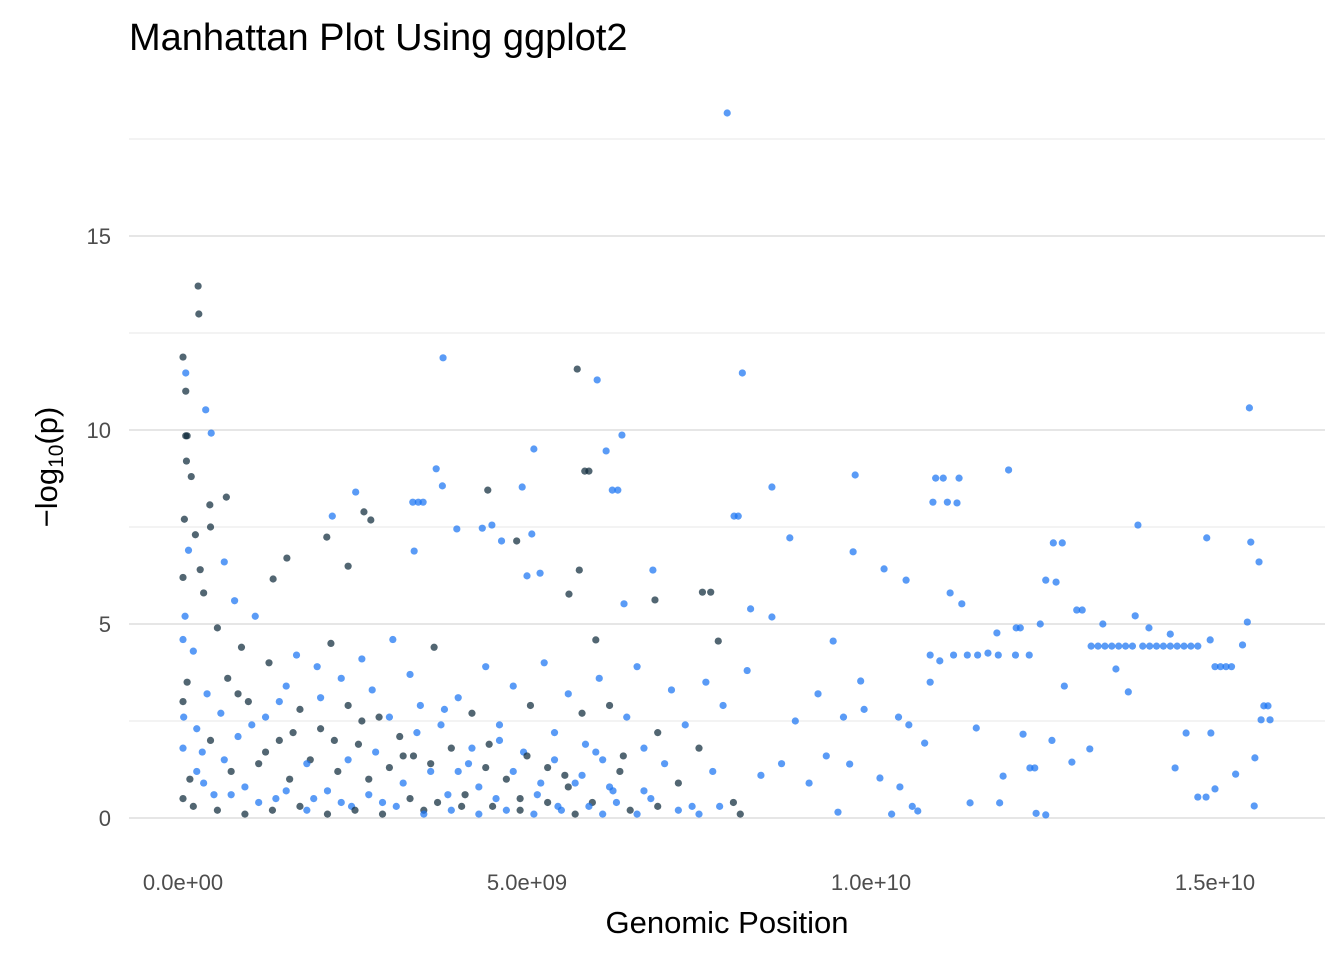 Image resolution: width=1344 pixels, height=960 pixels. What do you see at coordinates (871, 882) in the screenshot?
I see `x-tick-label: 1.0e+10` at bounding box center [871, 882].